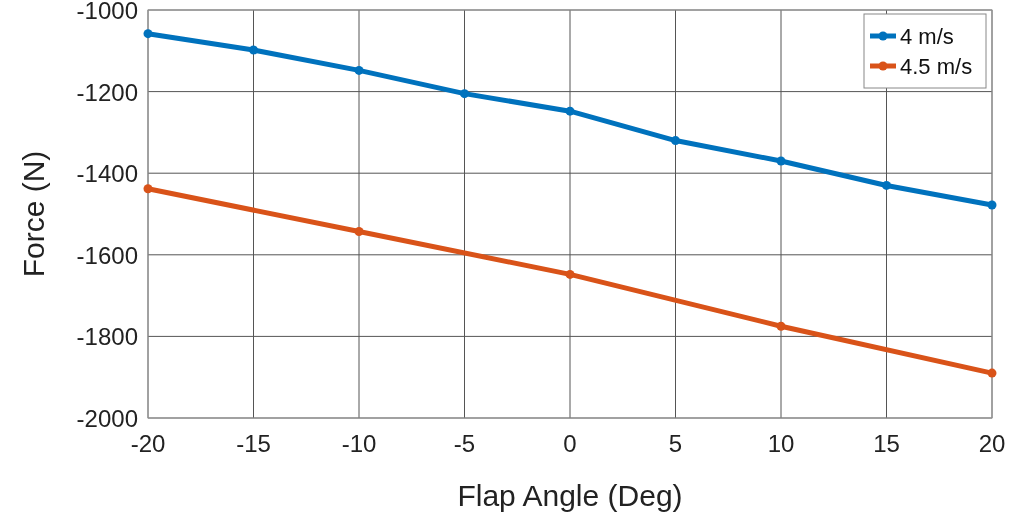  Describe the element at coordinates (936, 66) in the screenshot. I see `legend-label: 4.5 m/s` at that location.